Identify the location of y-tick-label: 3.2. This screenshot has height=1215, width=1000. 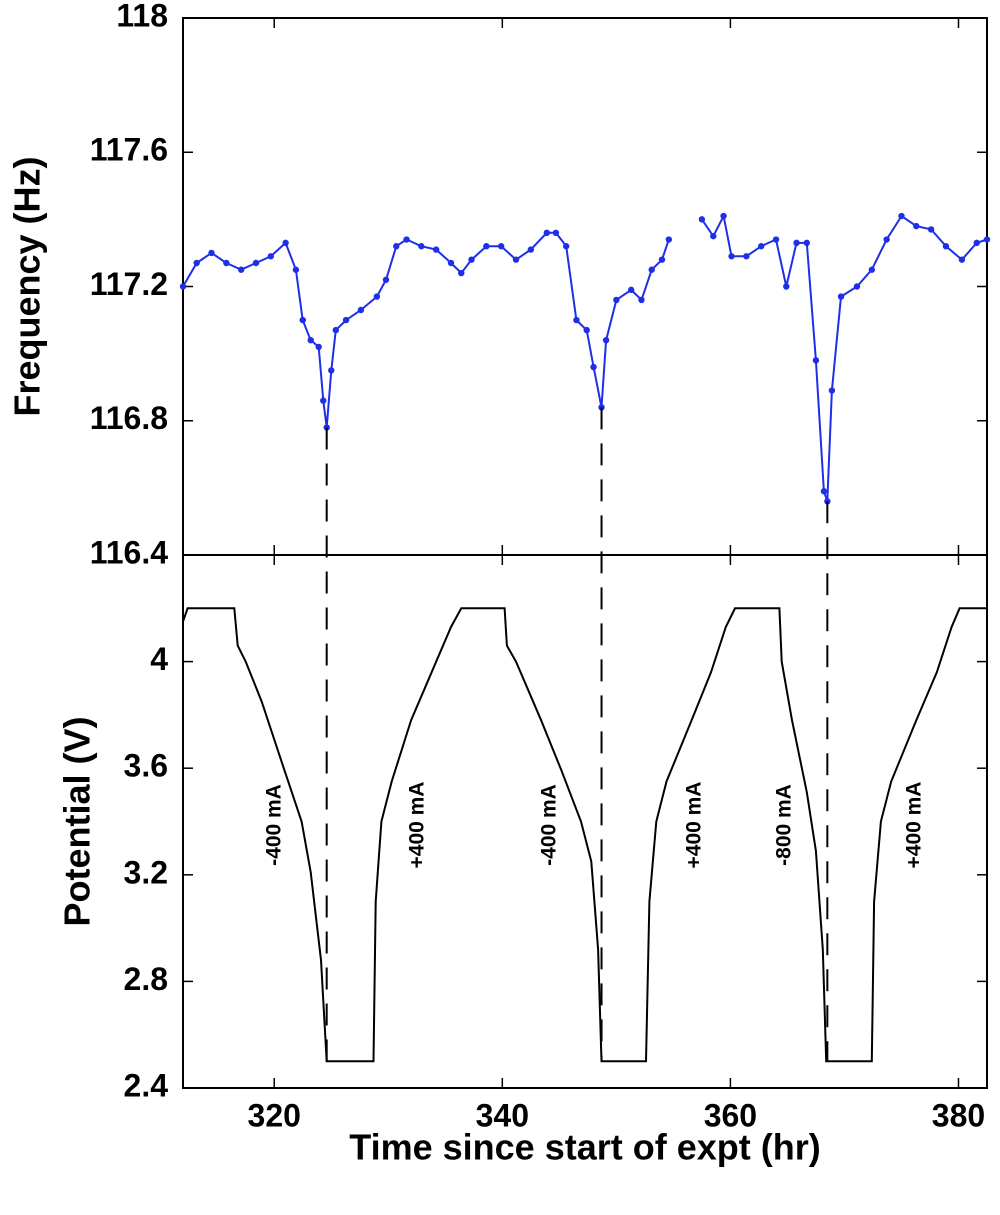
(146, 872).